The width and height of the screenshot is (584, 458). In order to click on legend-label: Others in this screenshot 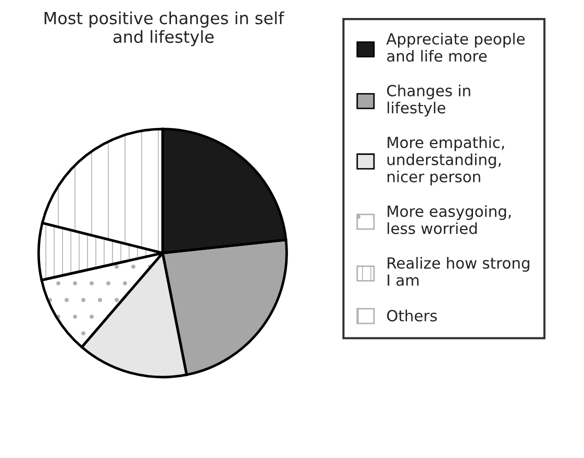, I will do `click(412, 316)`.